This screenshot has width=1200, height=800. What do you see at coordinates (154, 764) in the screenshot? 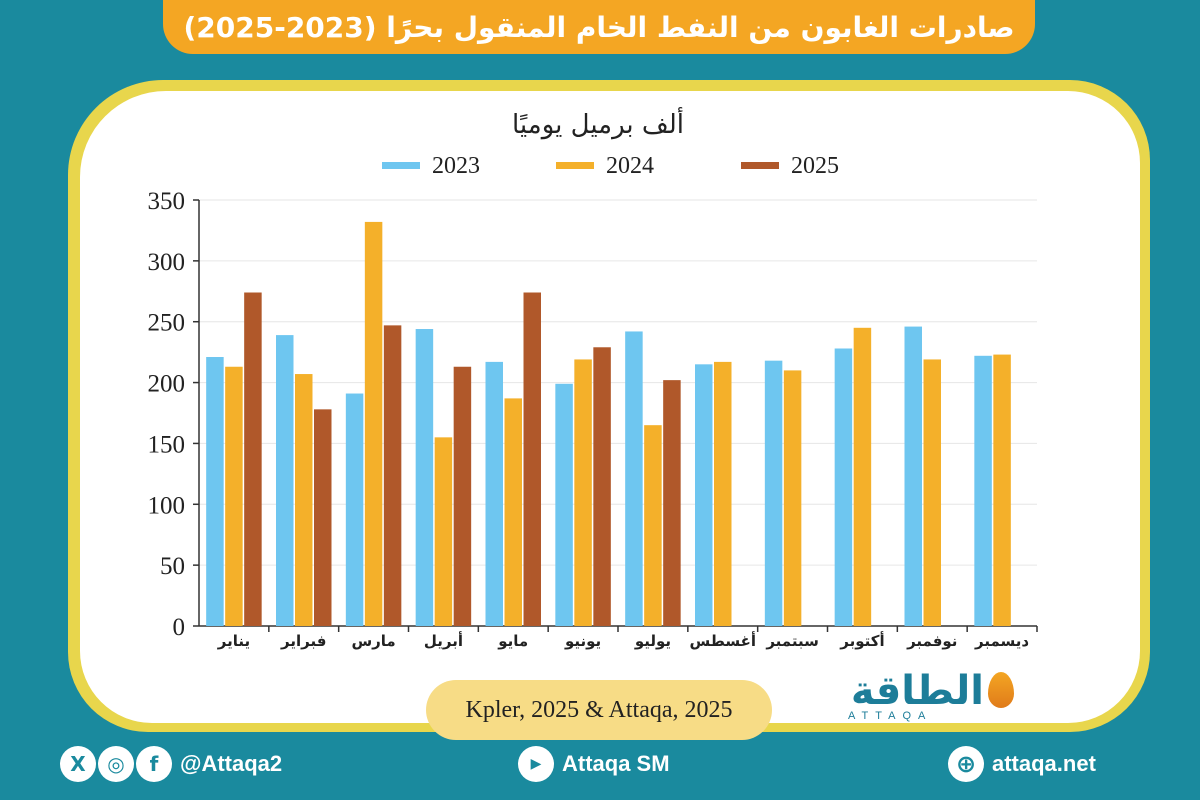
I see `facebook-icon: f` at bounding box center [154, 764].